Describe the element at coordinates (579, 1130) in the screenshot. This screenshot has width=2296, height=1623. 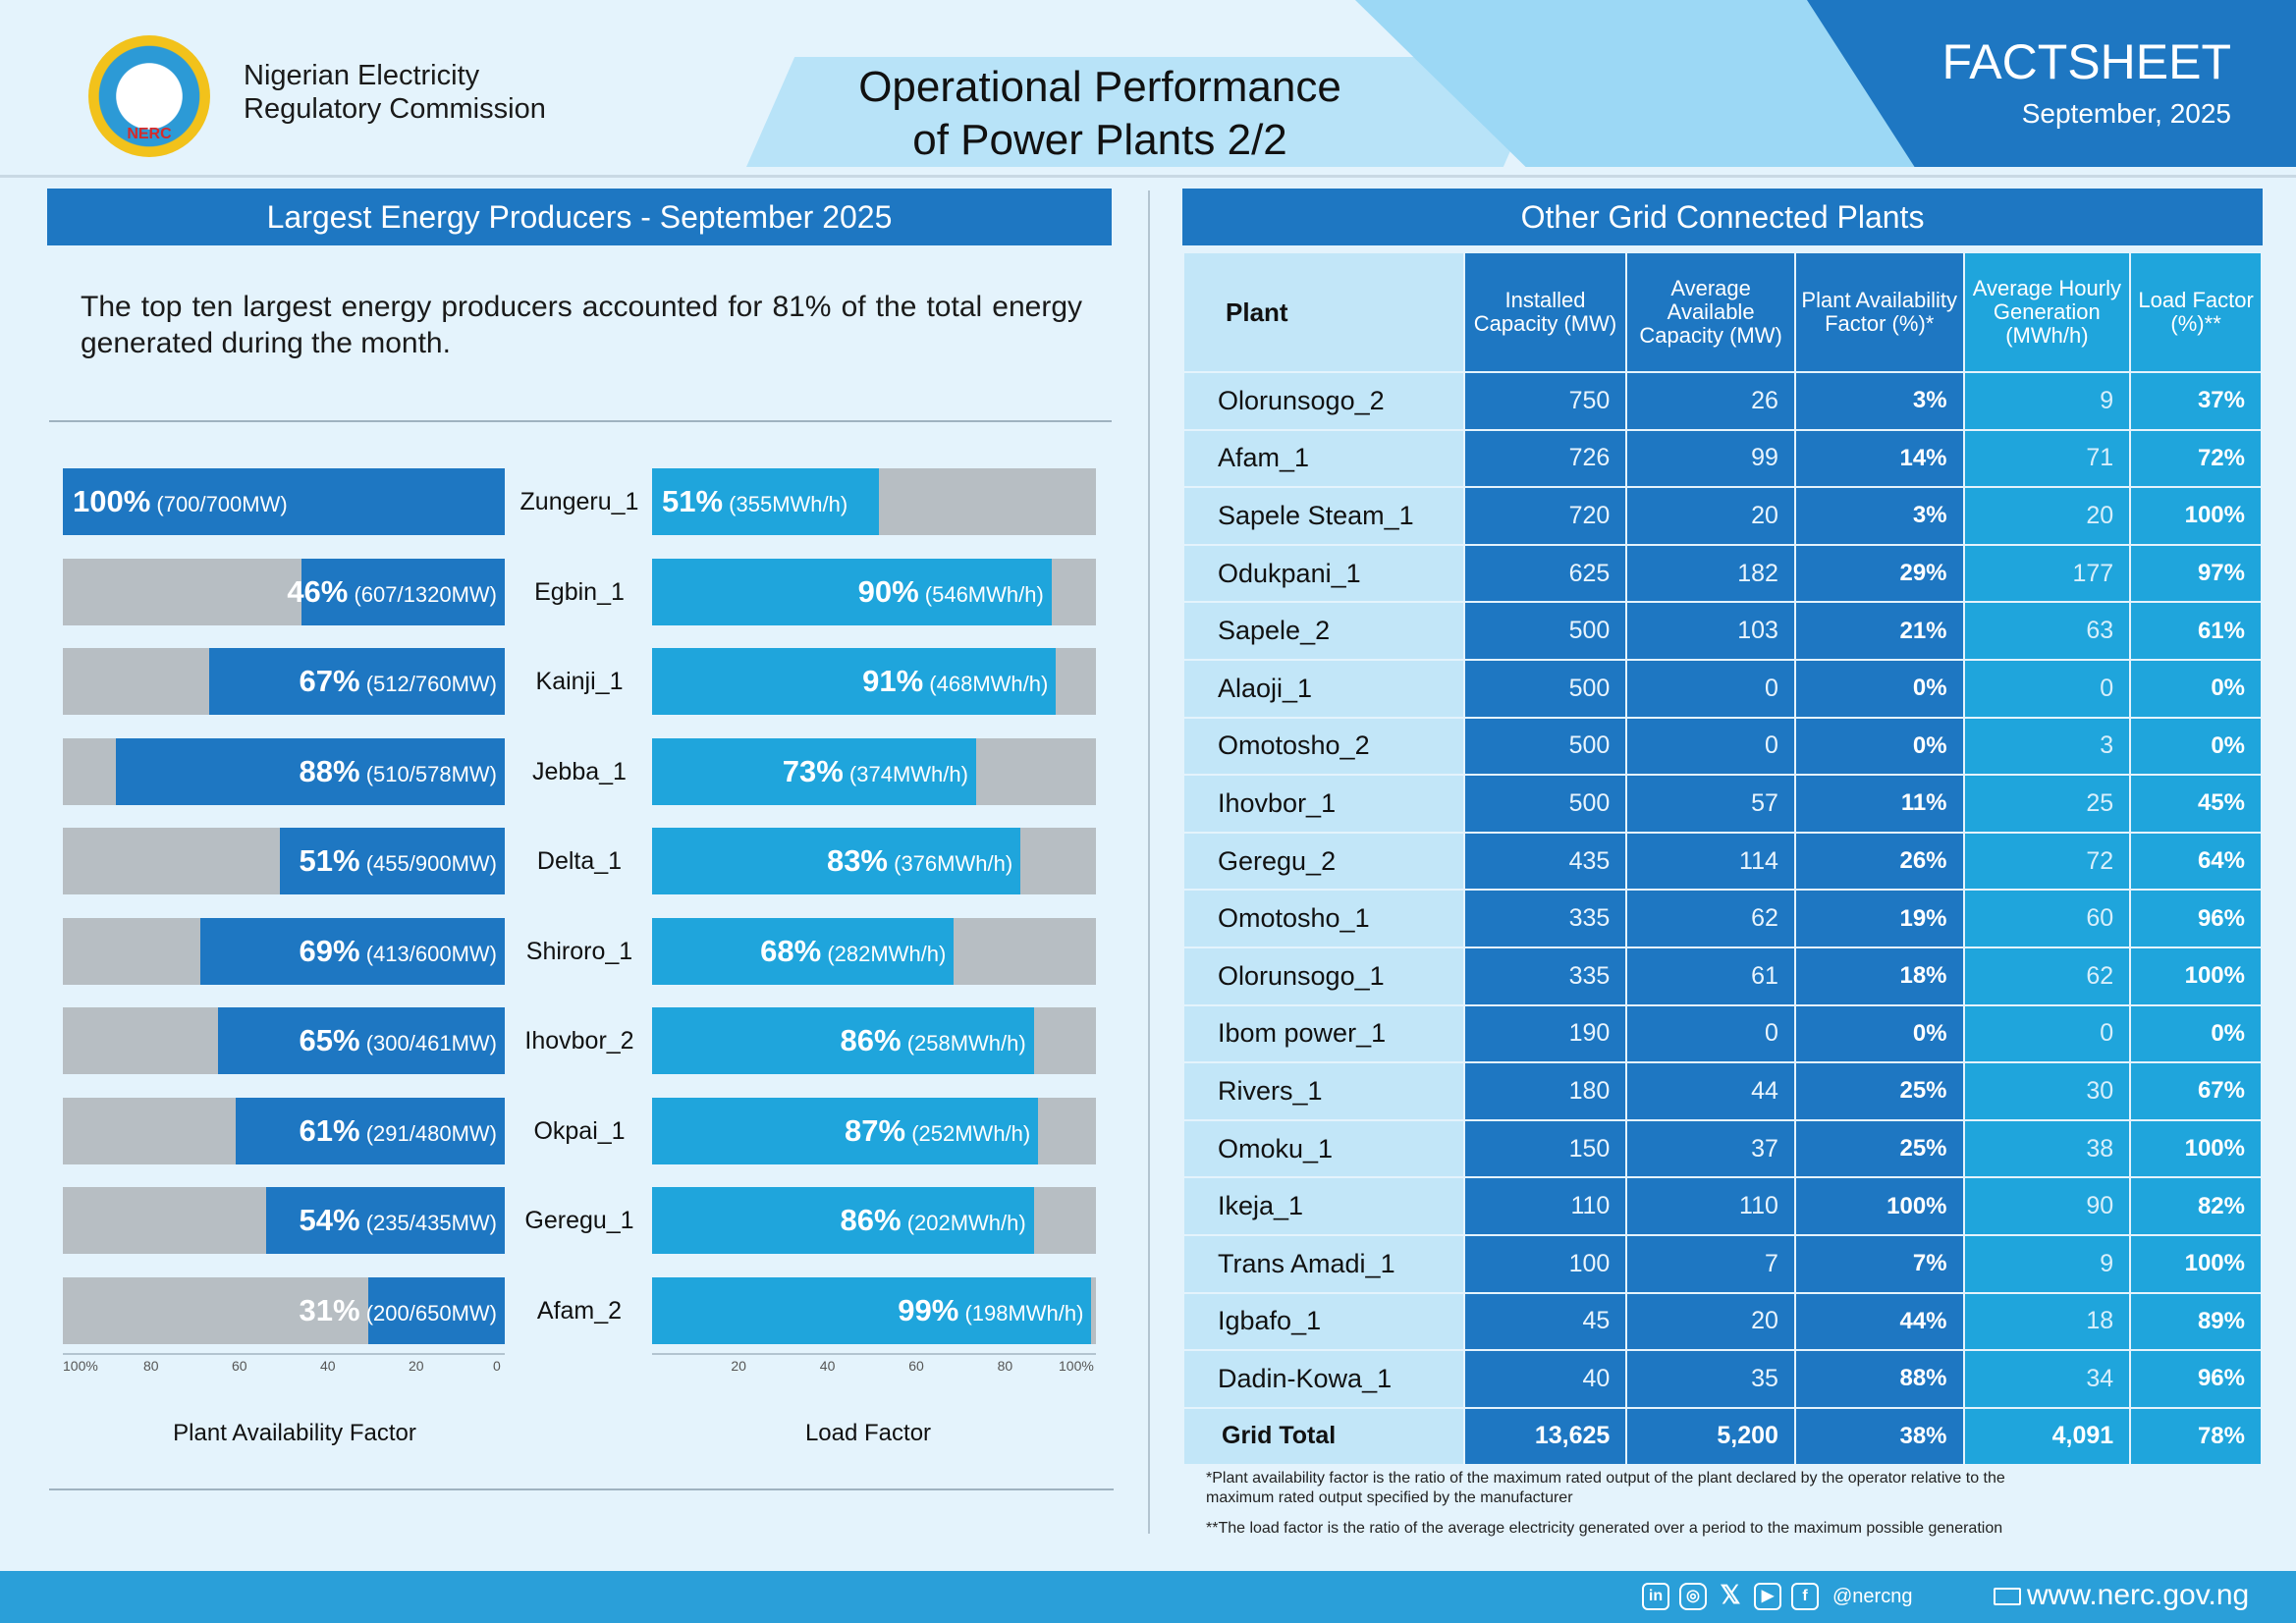
I see `plant-tick-label: Okpai_1` at that location.